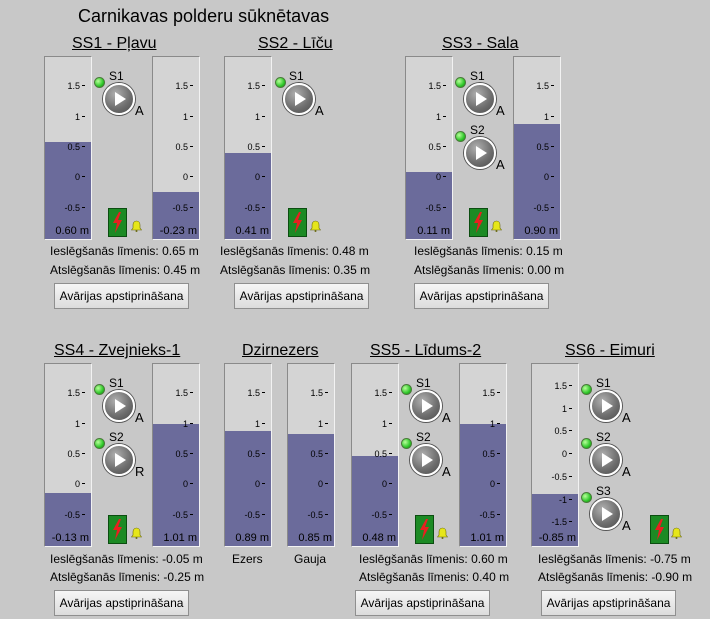  What do you see at coordinates (294, 251) in the screenshot?
I see `on-level-row: Ieslēgšanās līmenis: 0.48 m` at bounding box center [294, 251].